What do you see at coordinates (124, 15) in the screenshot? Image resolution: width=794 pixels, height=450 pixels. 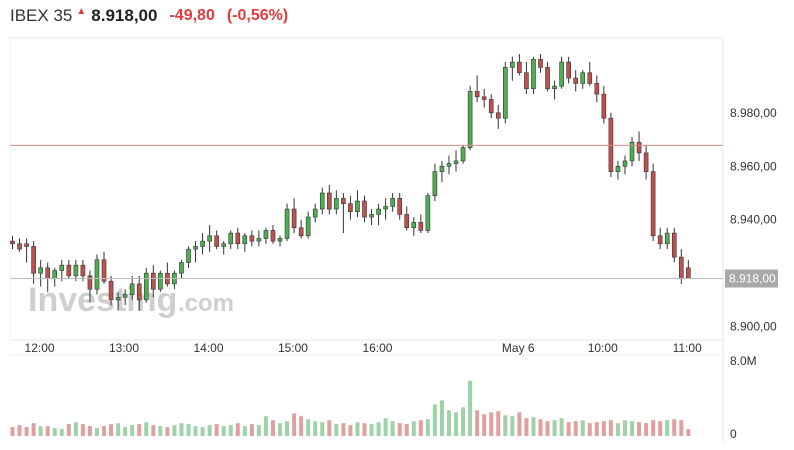 I see `last-price: 8.918,00` at bounding box center [124, 15].